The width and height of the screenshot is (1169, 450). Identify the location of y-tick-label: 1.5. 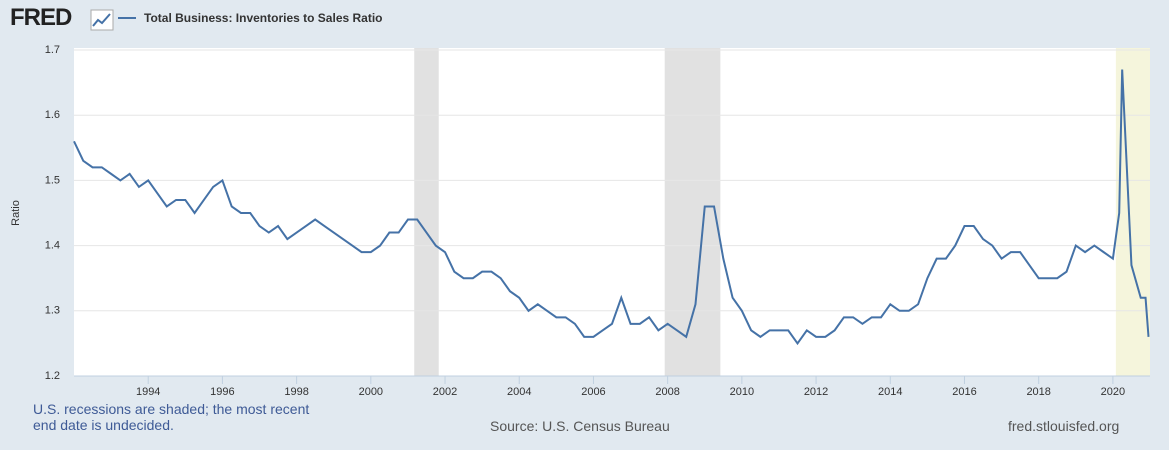
(52, 180).